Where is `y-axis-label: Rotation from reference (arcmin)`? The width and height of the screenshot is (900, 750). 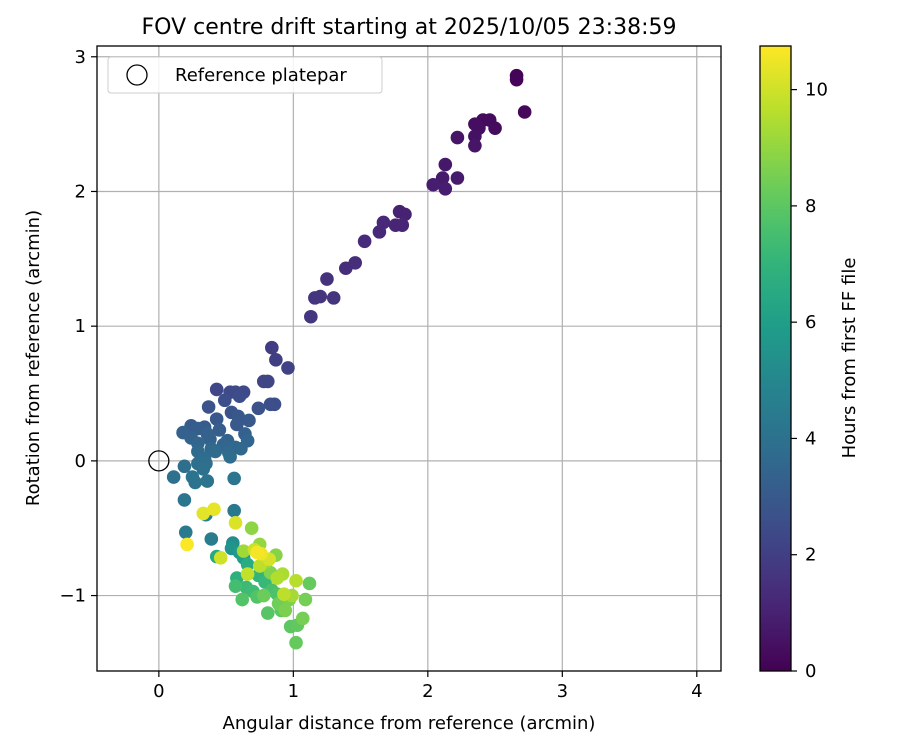 y-axis-label: Rotation from reference (arcmin) is located at coordinates (33, 358).